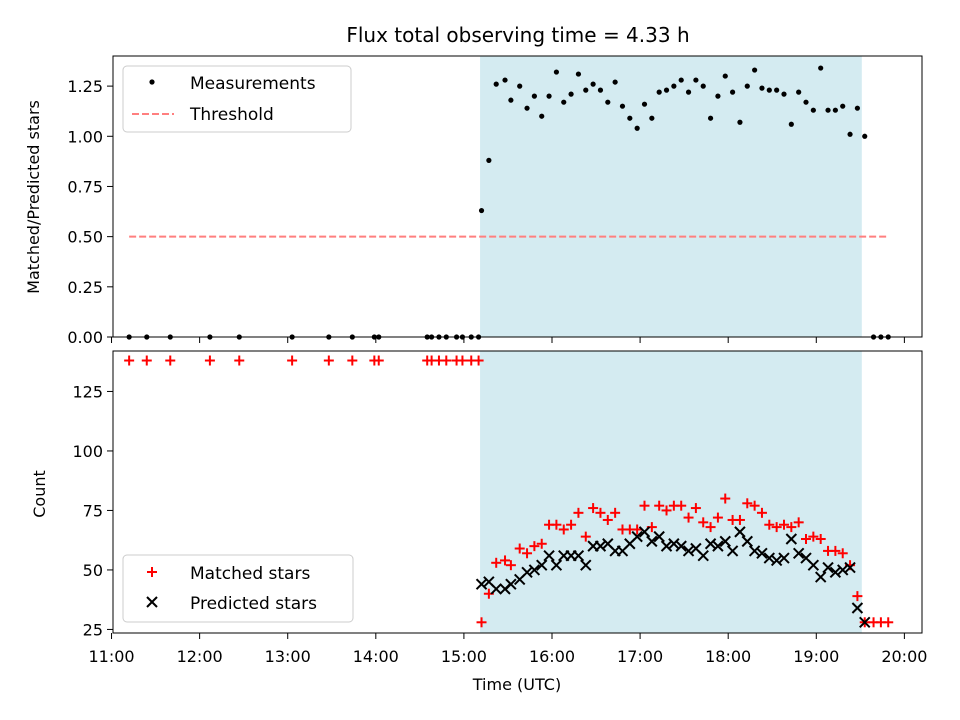  What do you see at coordinates (517, 35) in the screenshot?
I see `chart-title: Flux total observing time = 4.33 h` at bounding box center [517, 35].